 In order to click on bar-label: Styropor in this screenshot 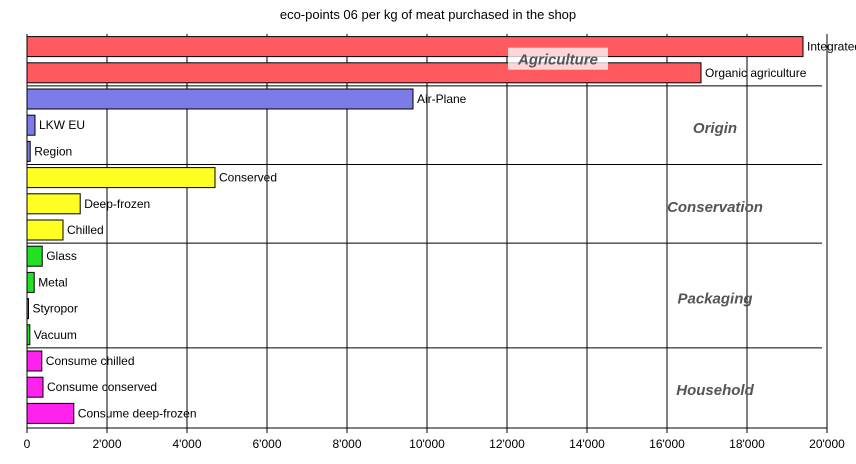, I will do `click(55, 309)`.